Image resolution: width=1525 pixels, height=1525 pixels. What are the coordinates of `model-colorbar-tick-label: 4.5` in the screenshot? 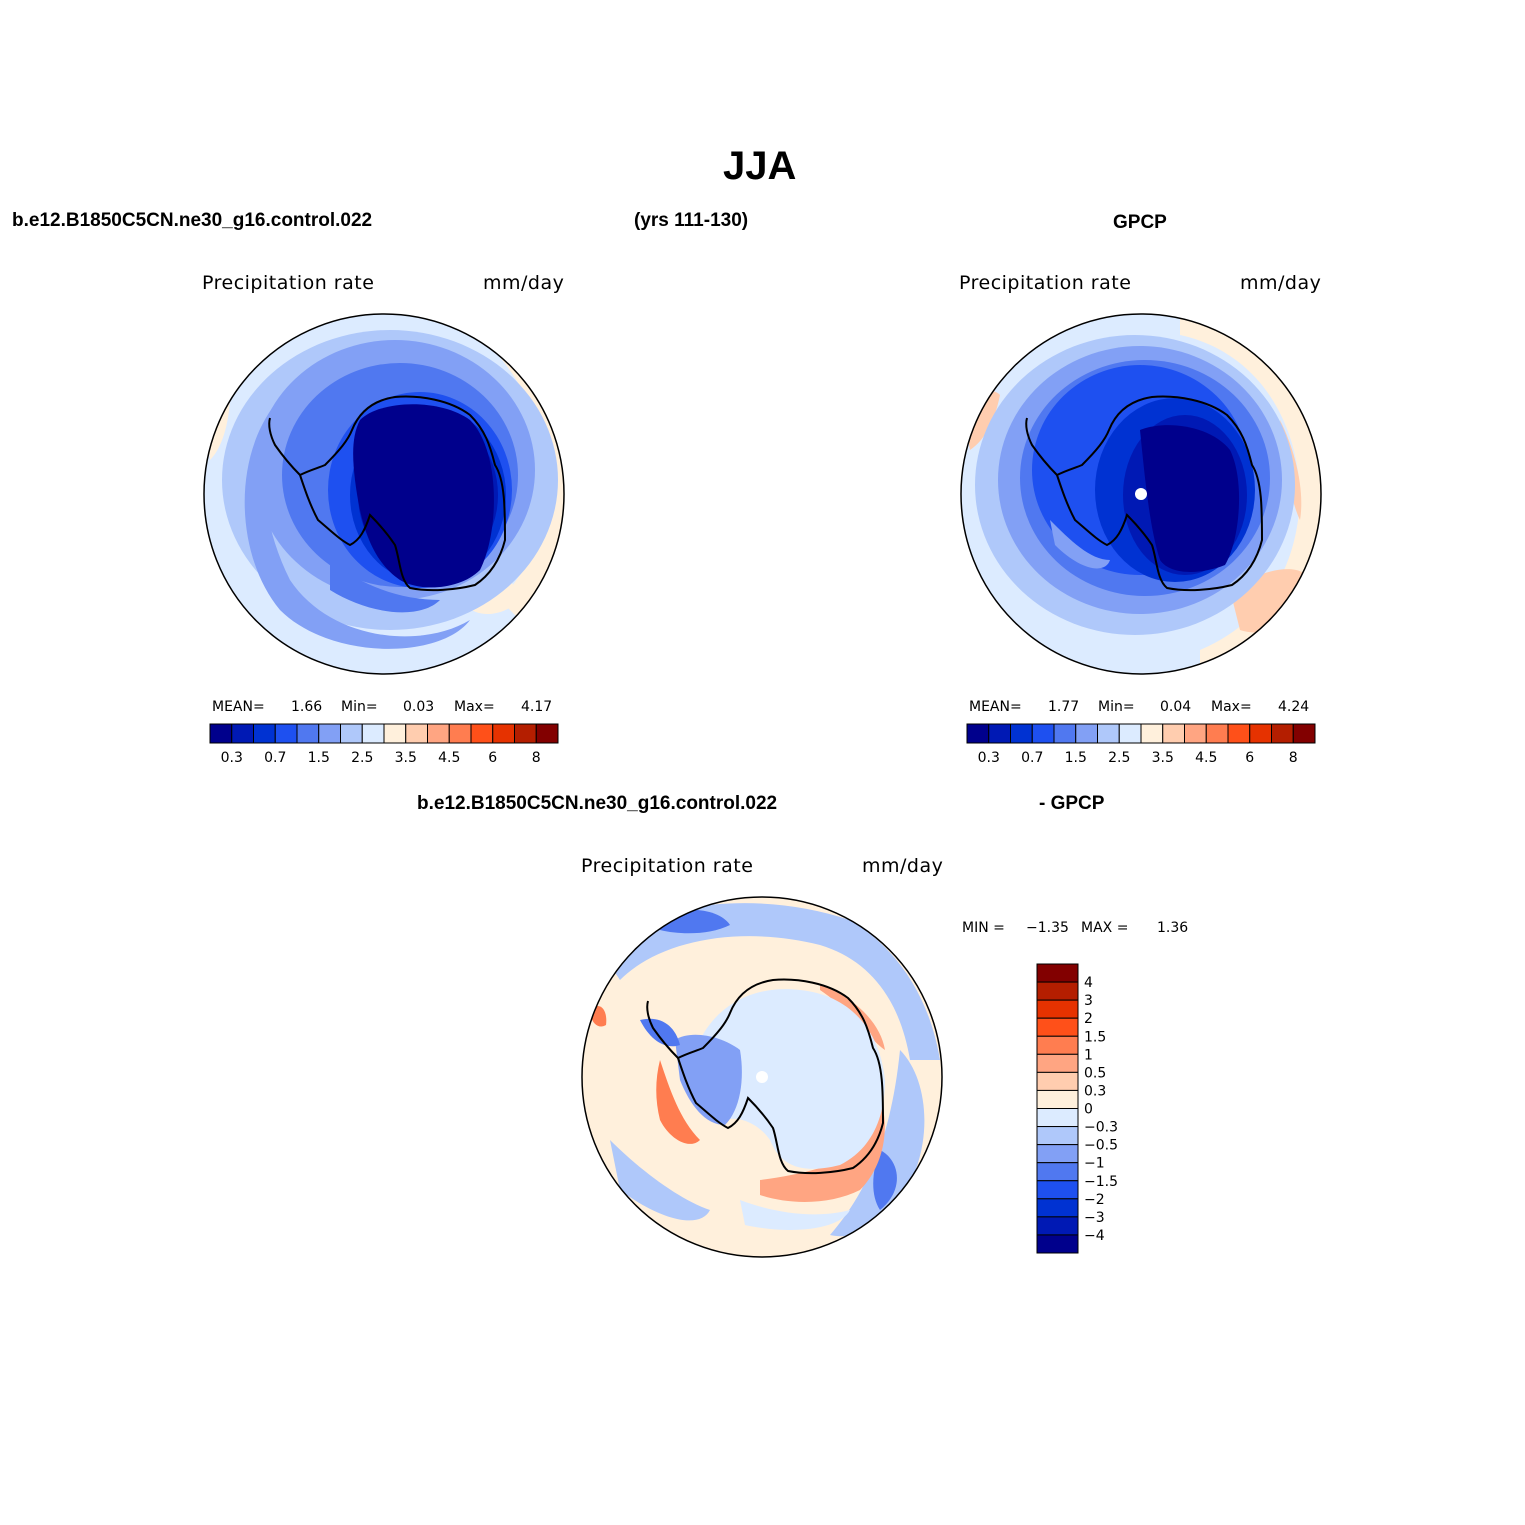 It's located at (449, 758).